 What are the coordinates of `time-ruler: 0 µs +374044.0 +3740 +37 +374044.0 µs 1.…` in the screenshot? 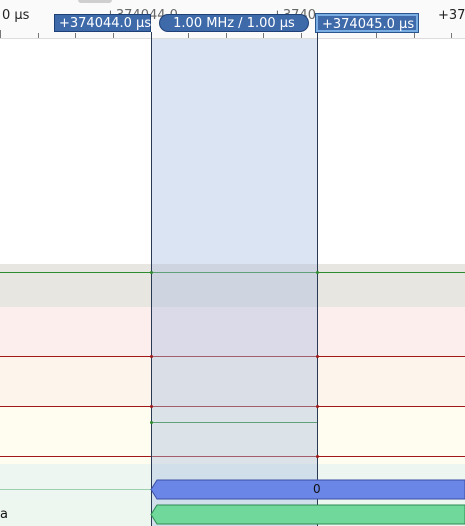 It's located at (232, 19).